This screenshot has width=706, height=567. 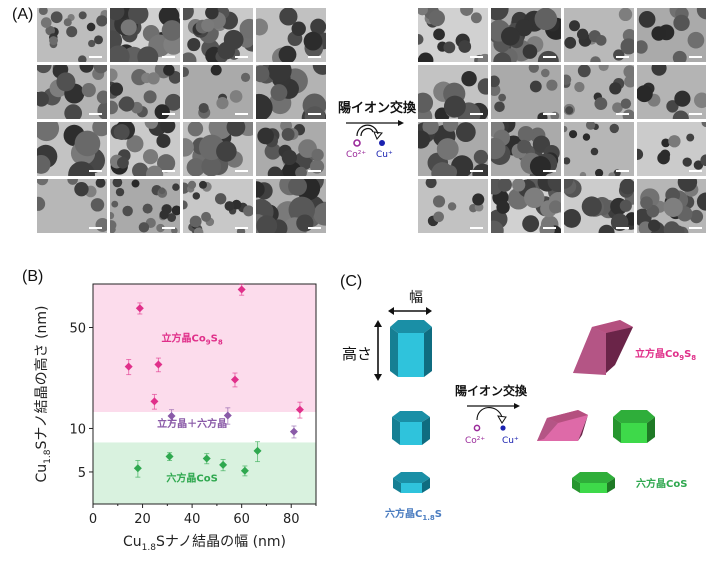 I want to click on region-label: 立方晶＋六方晶, so click(x=192, y=423).